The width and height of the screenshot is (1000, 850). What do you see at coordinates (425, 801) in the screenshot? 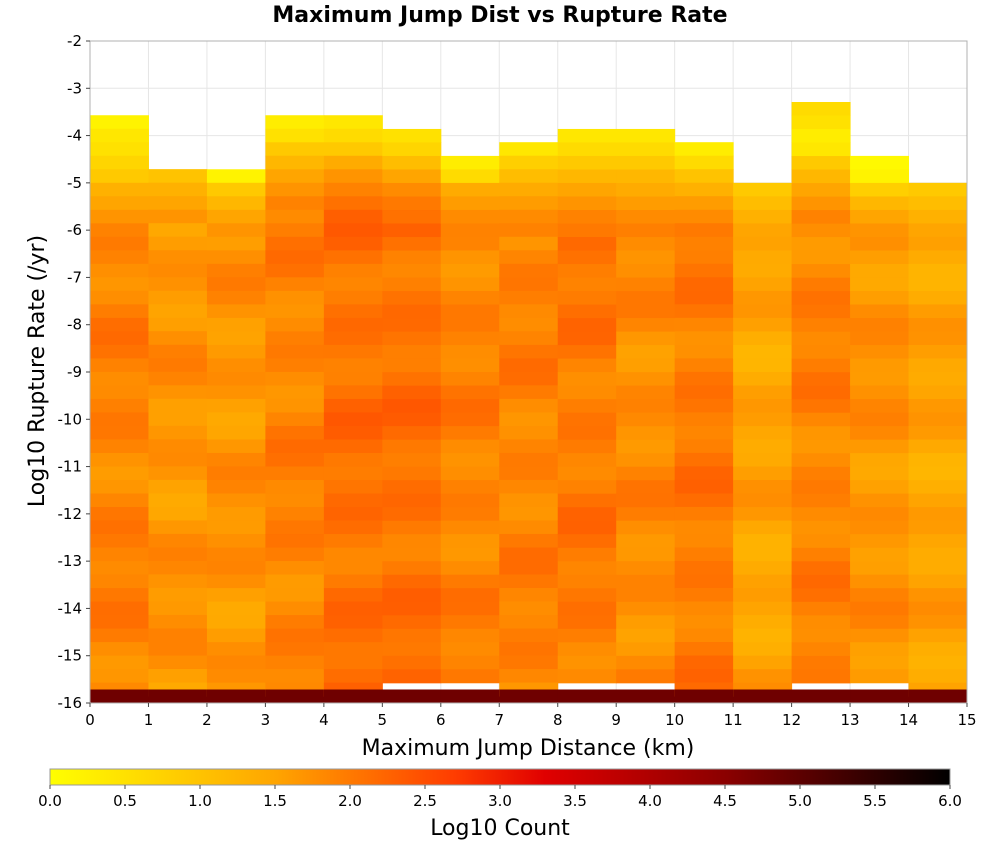
I see `colorbar-tick-label: 2.5` at bounding box center [425, 801].